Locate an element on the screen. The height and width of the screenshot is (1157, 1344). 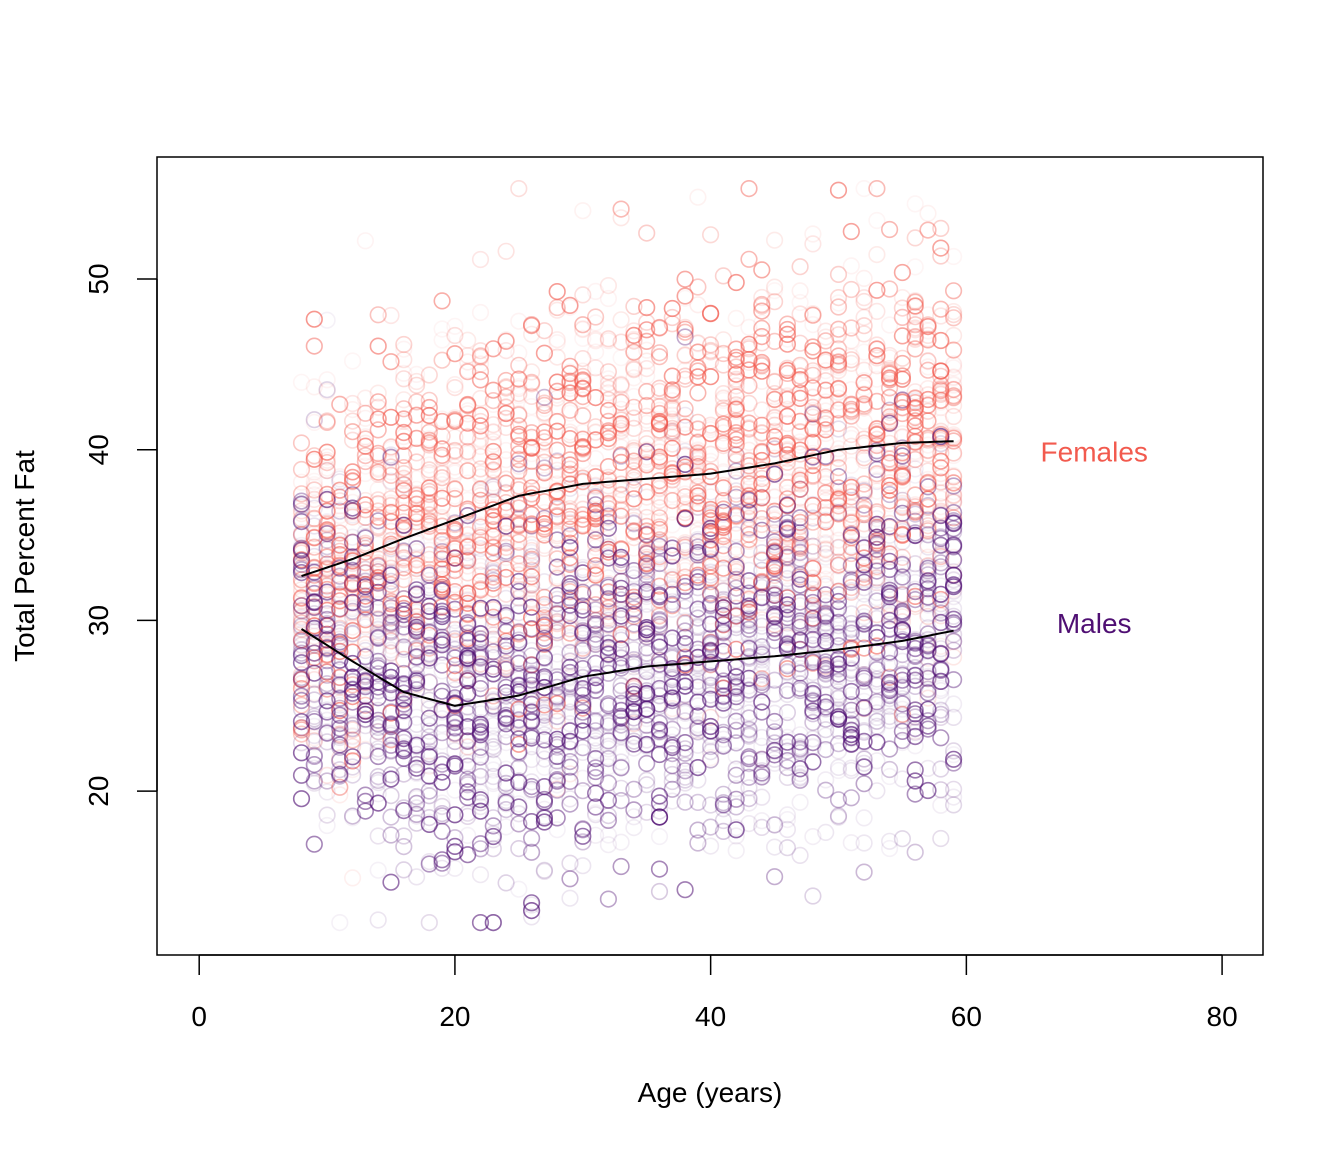
x-tick-label: 0 is located at coordinates (199, 1016).